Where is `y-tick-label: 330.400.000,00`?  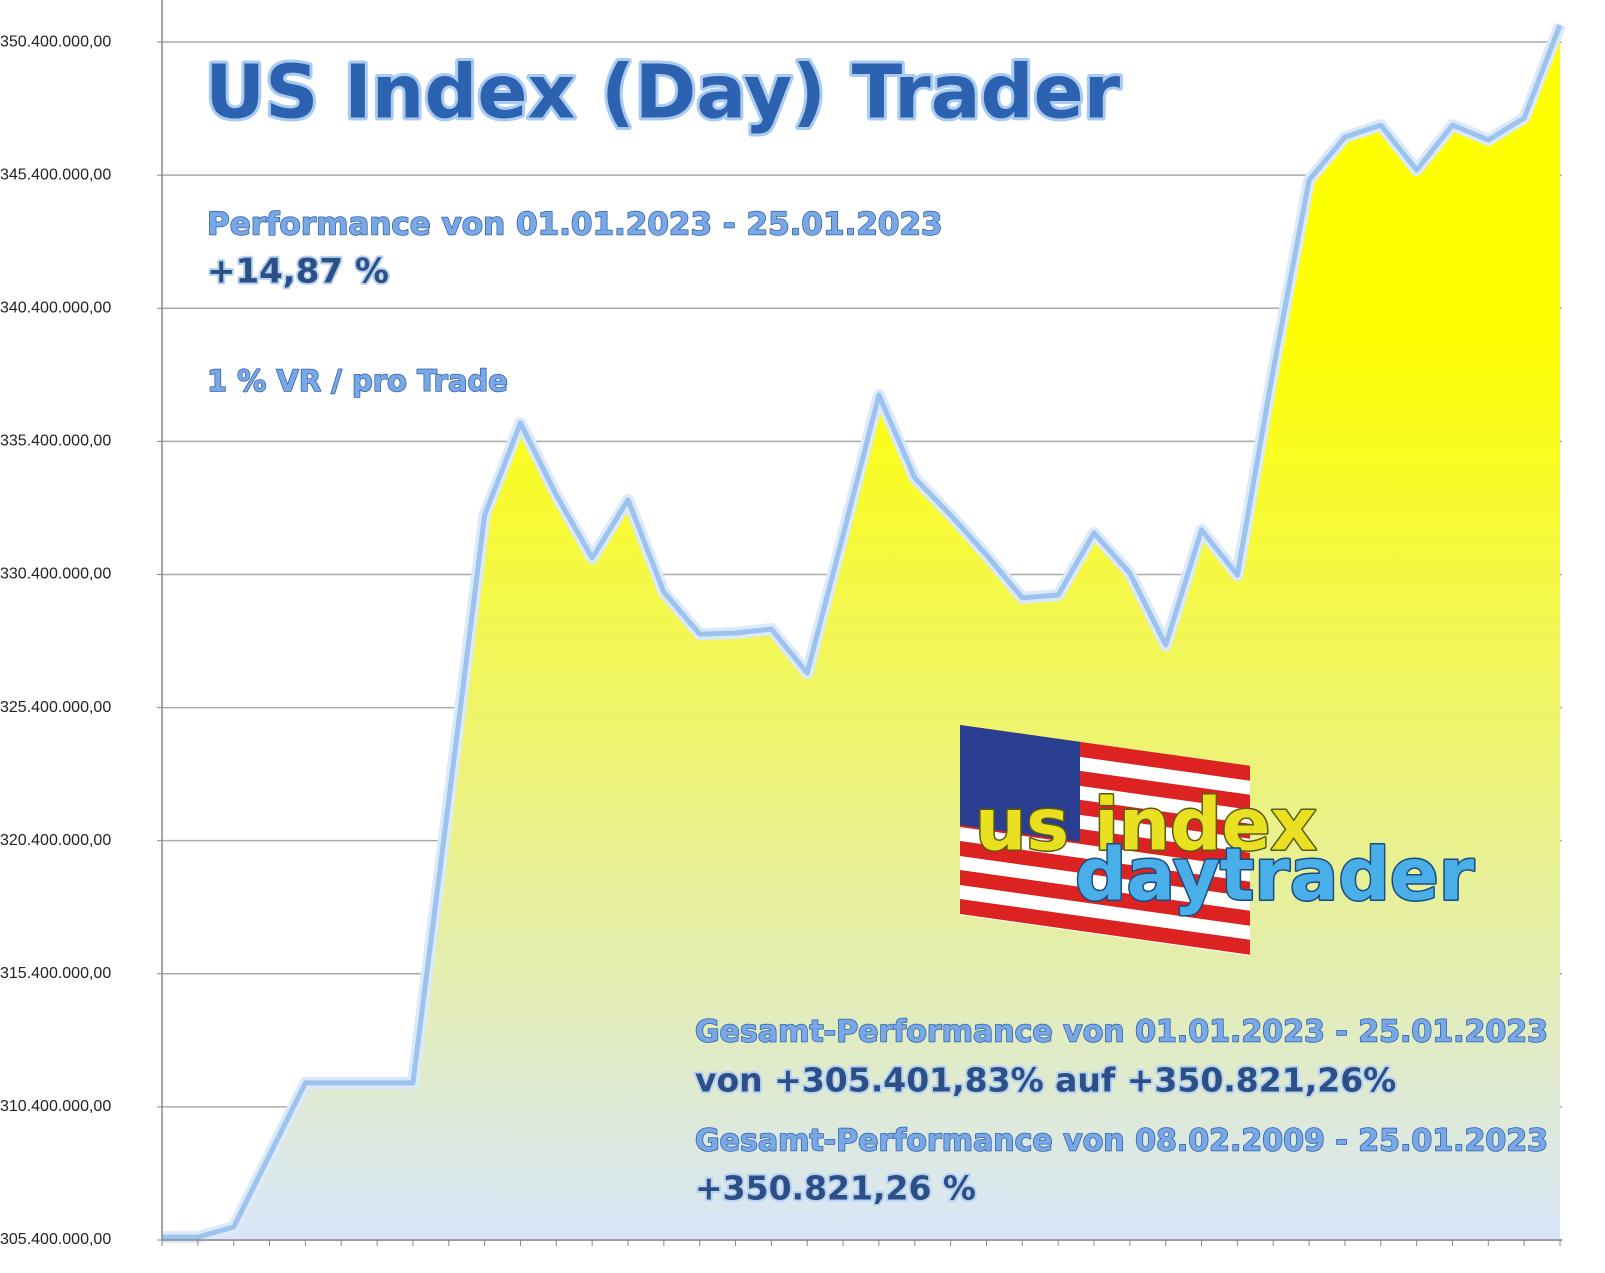
y-tick-label: 330.400.000,00 is located at coordinates (55, 574).